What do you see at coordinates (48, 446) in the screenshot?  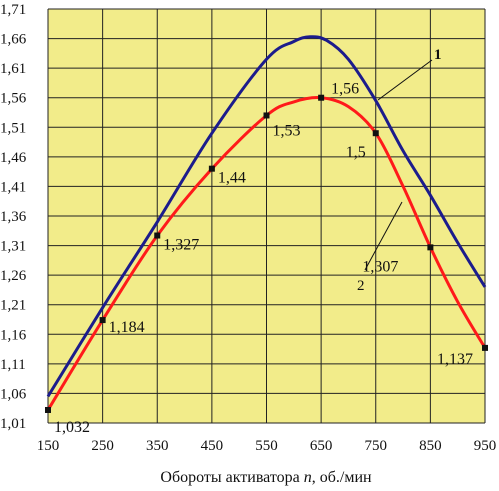 I see `x-tick-label: 150` at bounding box center [48, 446].